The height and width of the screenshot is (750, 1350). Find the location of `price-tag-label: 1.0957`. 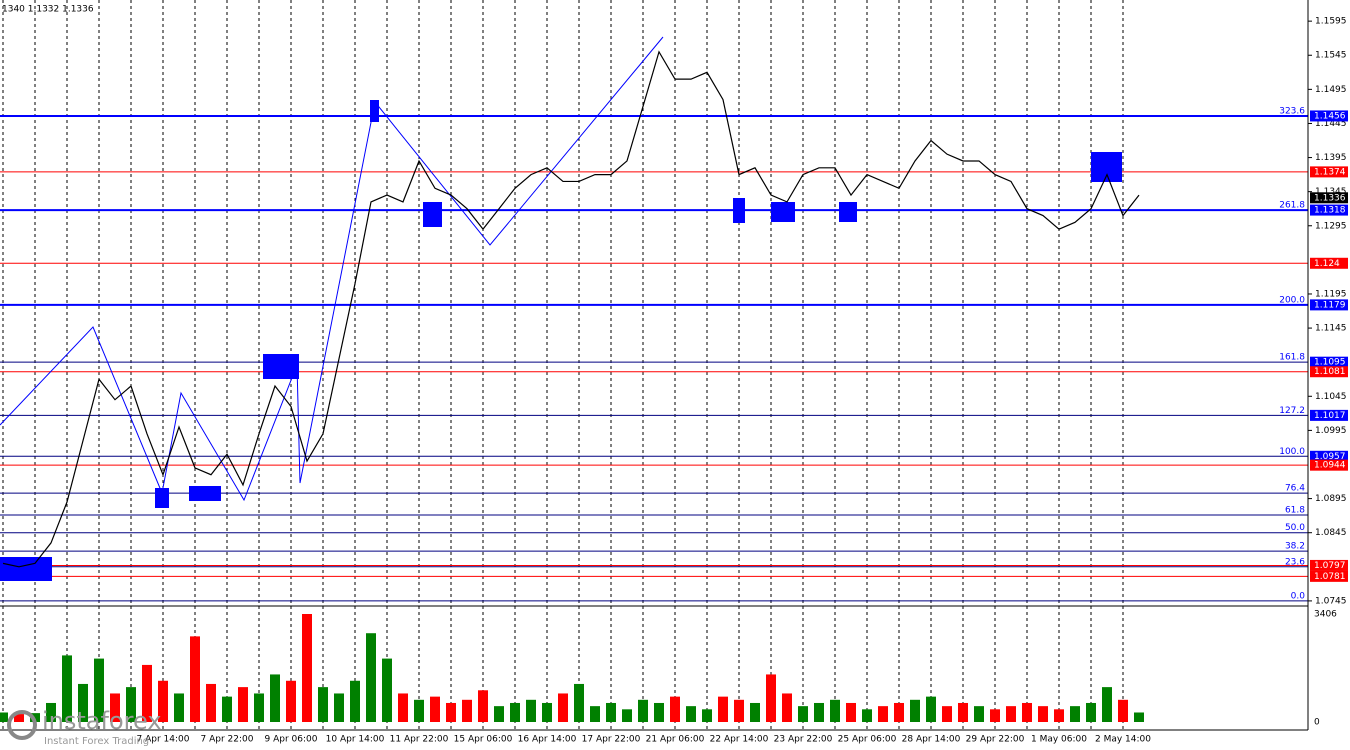

price-tag-label: 1.0957 is located at coordinates (1330, 457).